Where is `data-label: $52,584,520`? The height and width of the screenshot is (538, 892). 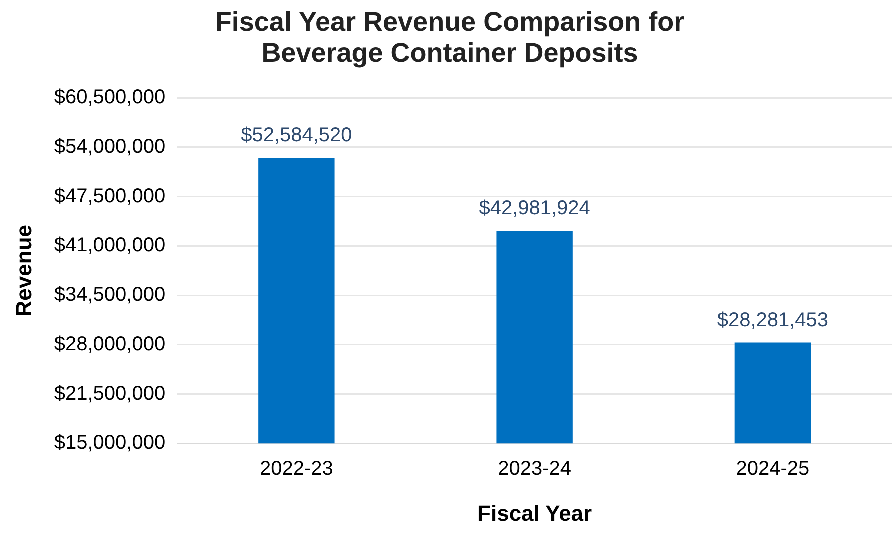 data-label: $52,584,520 is located at coordinates (296, 135).